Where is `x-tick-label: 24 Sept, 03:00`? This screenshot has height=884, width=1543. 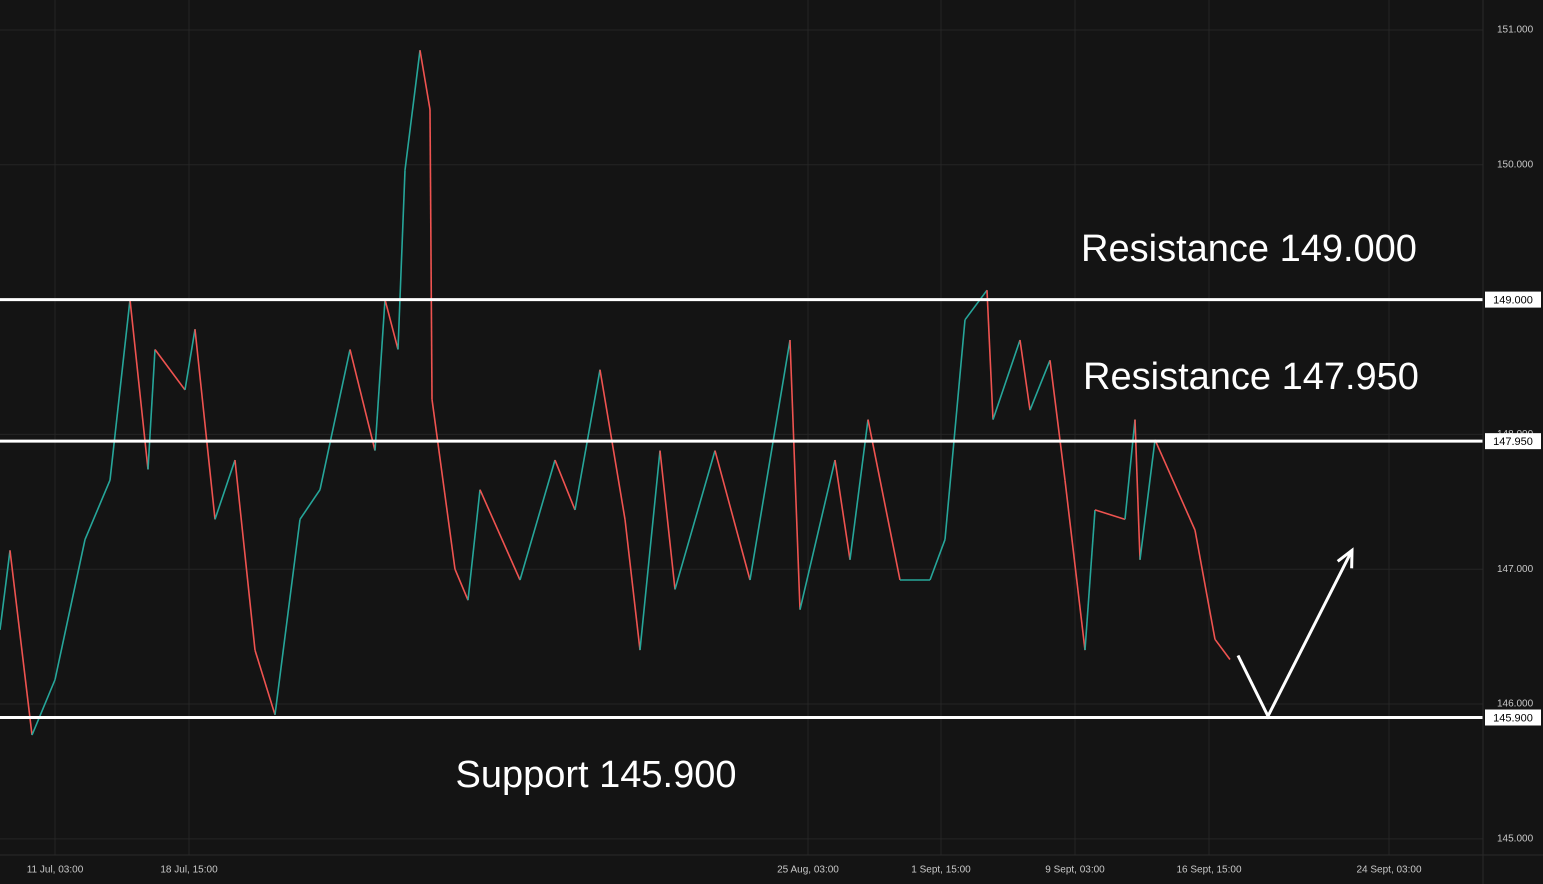 x-tick-label: 24 Sept, 03:00 is located at coordinates (1388, 870).